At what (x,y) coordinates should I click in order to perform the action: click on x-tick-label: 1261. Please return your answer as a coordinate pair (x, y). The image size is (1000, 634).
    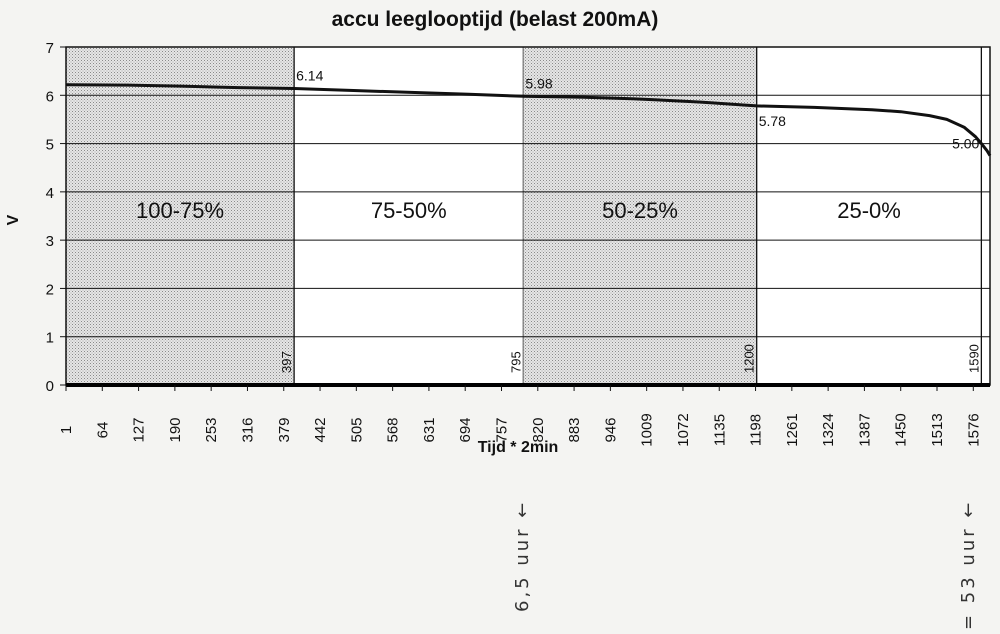
    Looking at the image, I should click on (792, 429).